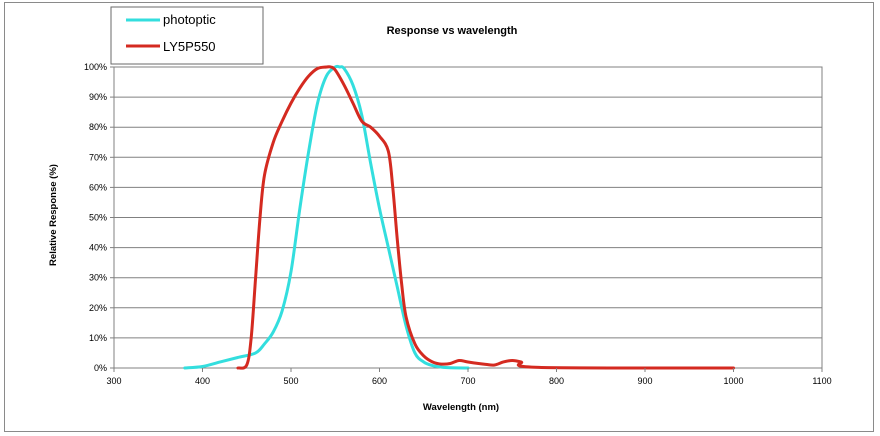  I want to click on legend-label-ly5p550: LY5P550, so click(189, 46).